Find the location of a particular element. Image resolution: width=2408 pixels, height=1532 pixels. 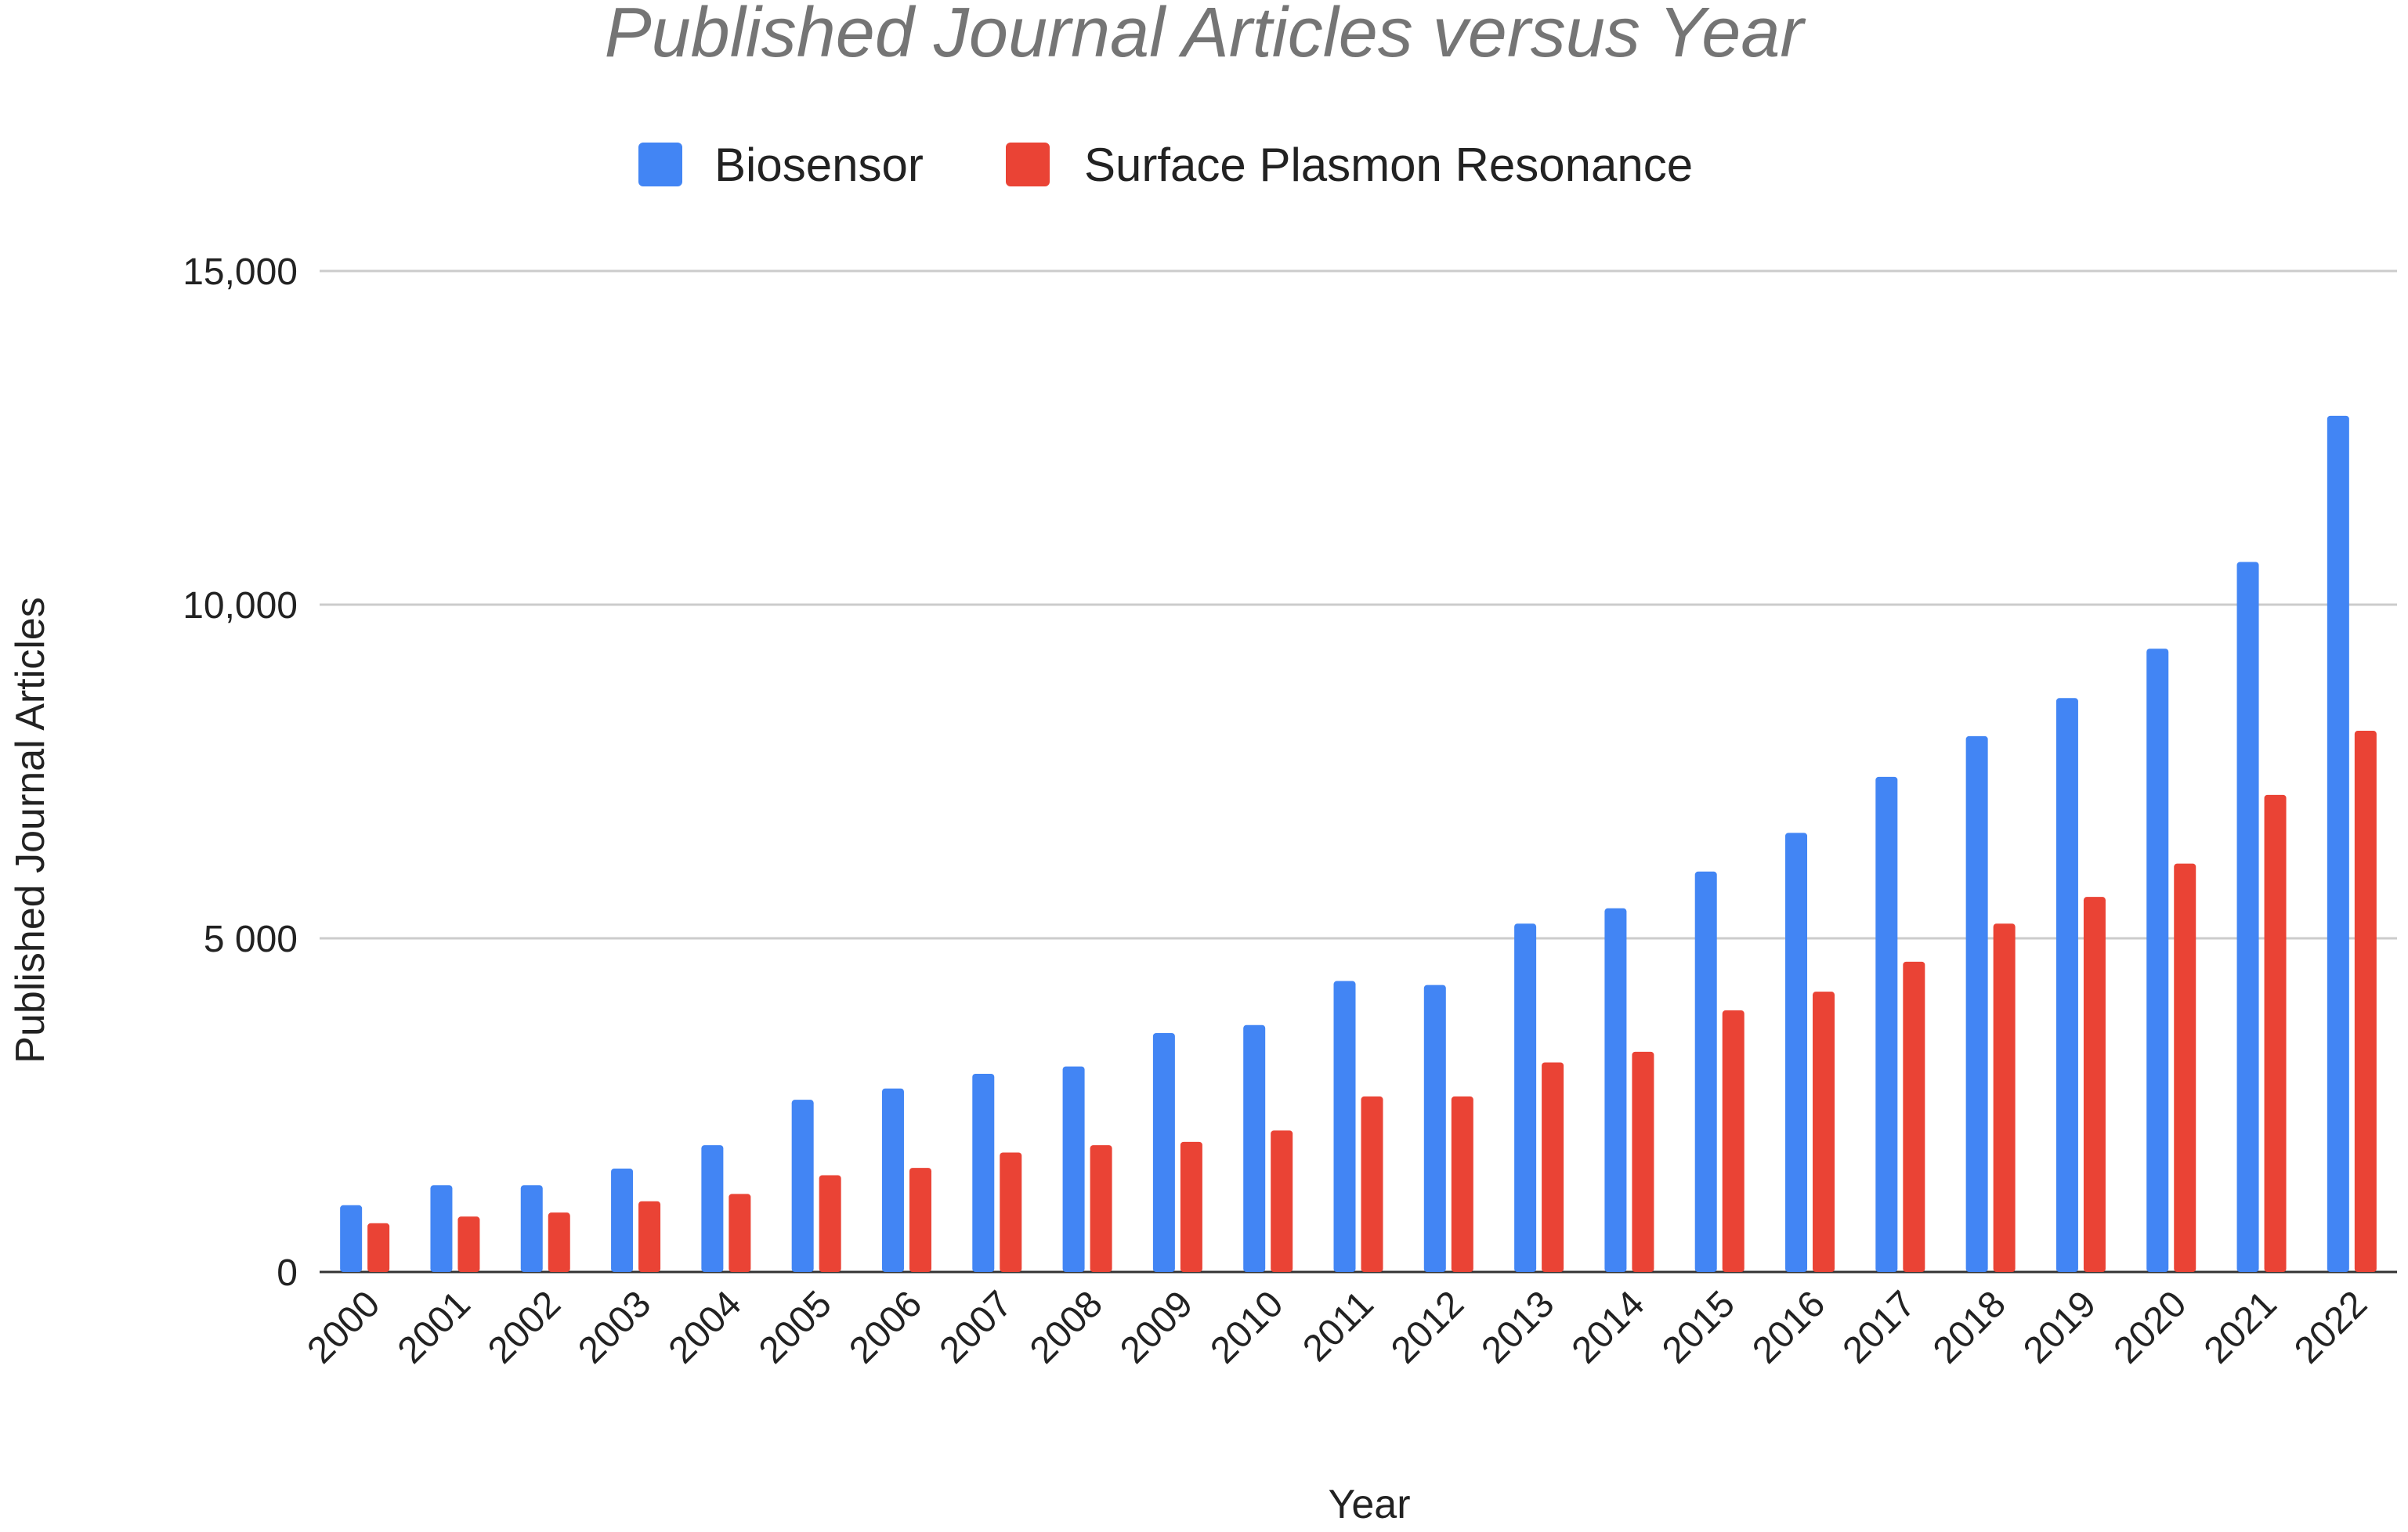

bar-biosensor-2009 is located at coordinates (1163, 1152).